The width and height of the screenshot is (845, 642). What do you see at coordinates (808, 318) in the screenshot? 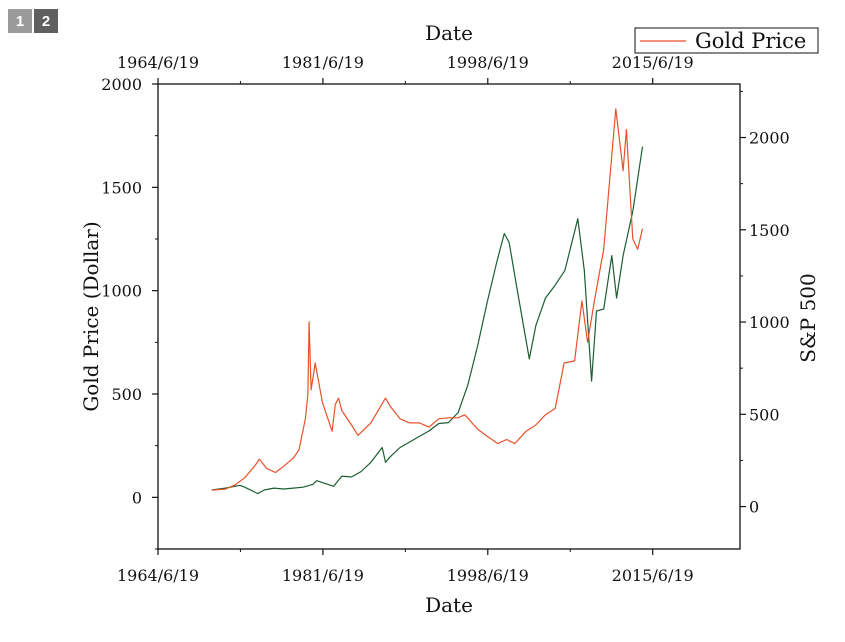
I see `y-axis-title-right: S&P 500` at bounding box center [808, 318].